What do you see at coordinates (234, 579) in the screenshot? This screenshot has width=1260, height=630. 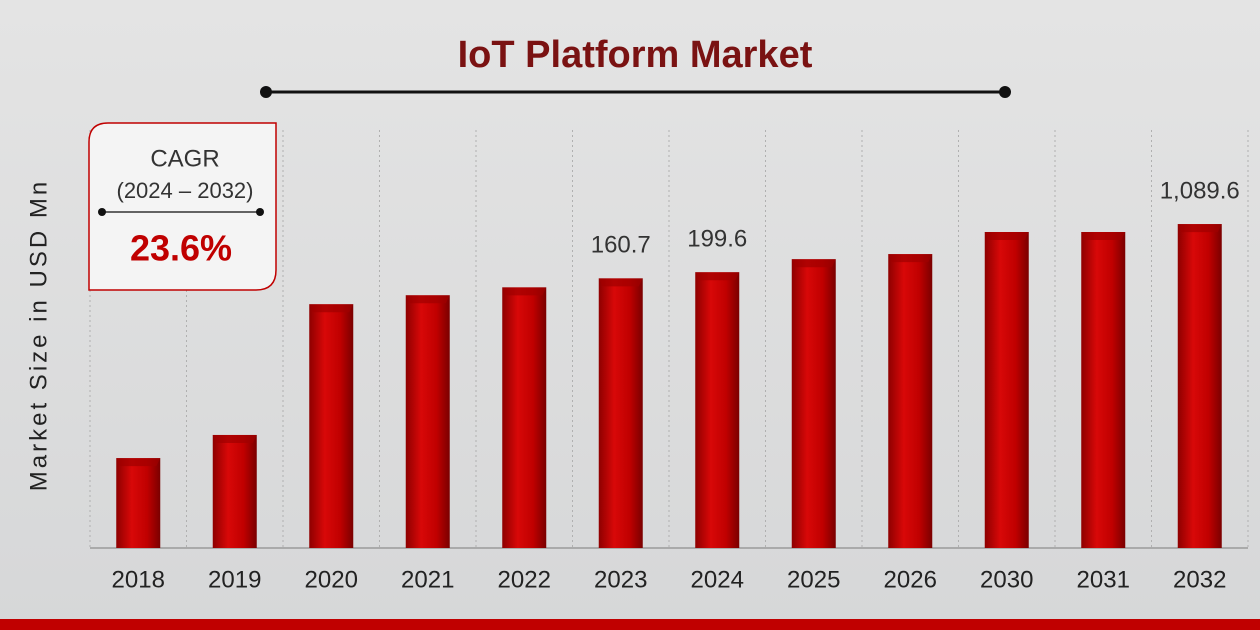 I see `x-tick-label: 2019` at bounding box center [234, 579].